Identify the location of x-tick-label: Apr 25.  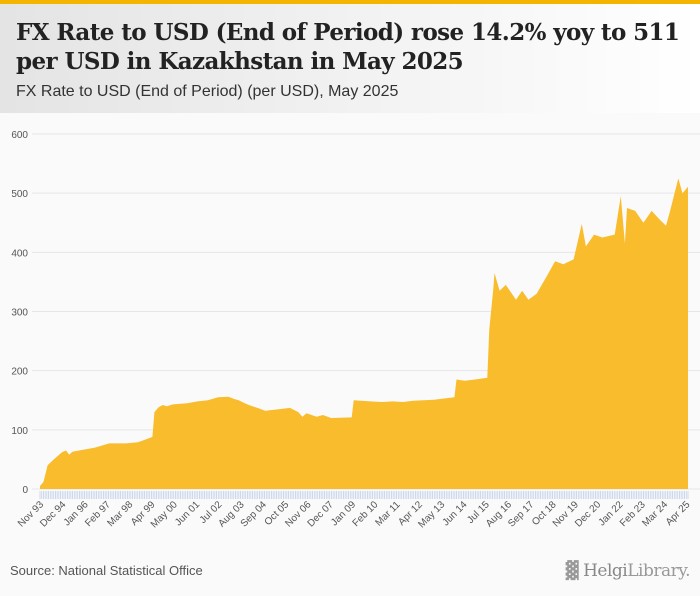
(678, 513).